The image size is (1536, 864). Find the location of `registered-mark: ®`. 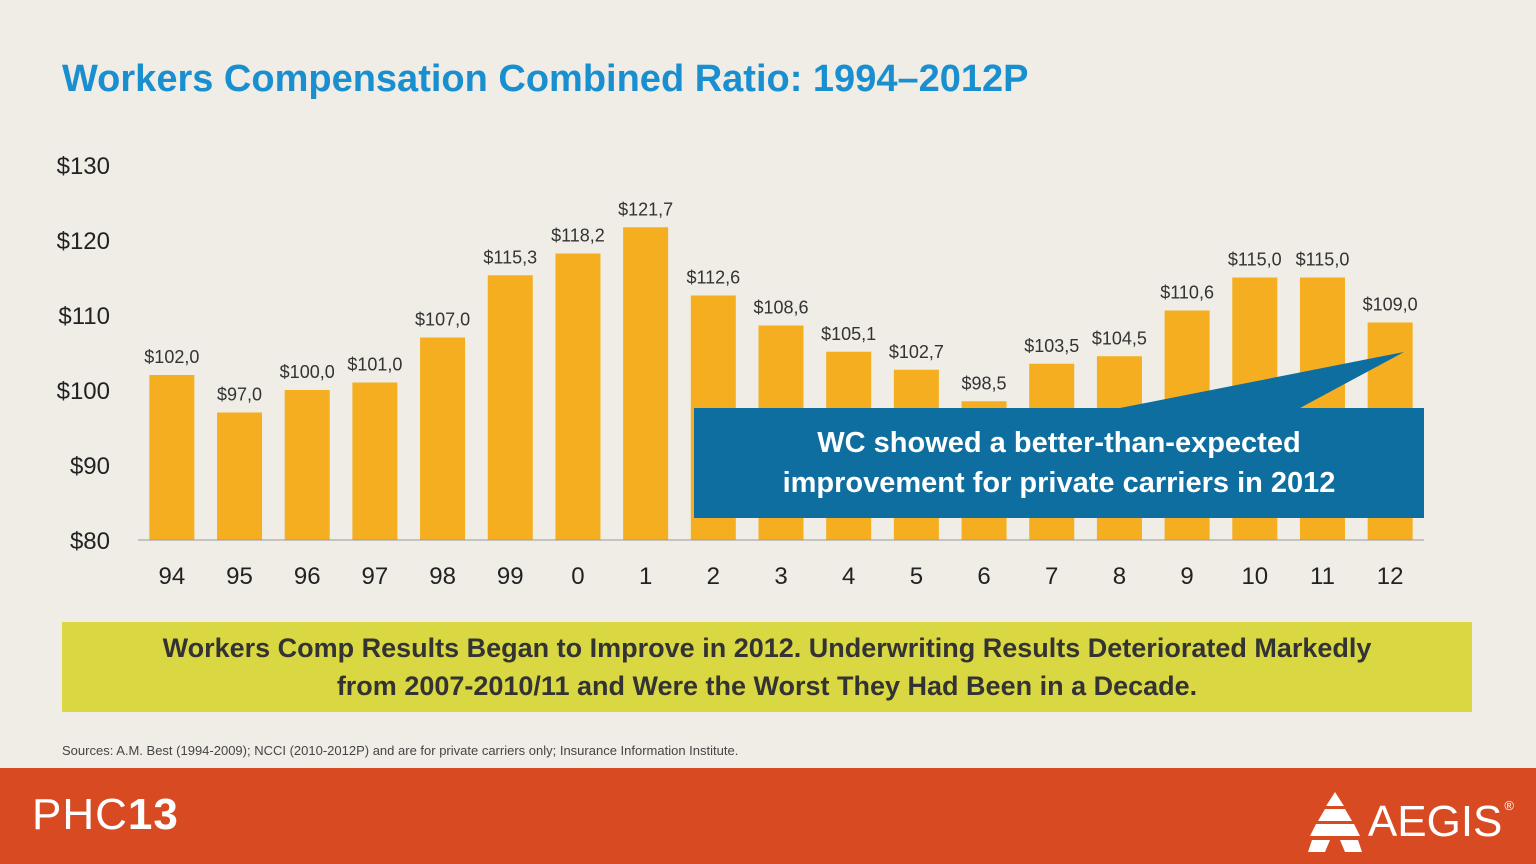

registered-mark: ® is located at coordinates (1509, 805).